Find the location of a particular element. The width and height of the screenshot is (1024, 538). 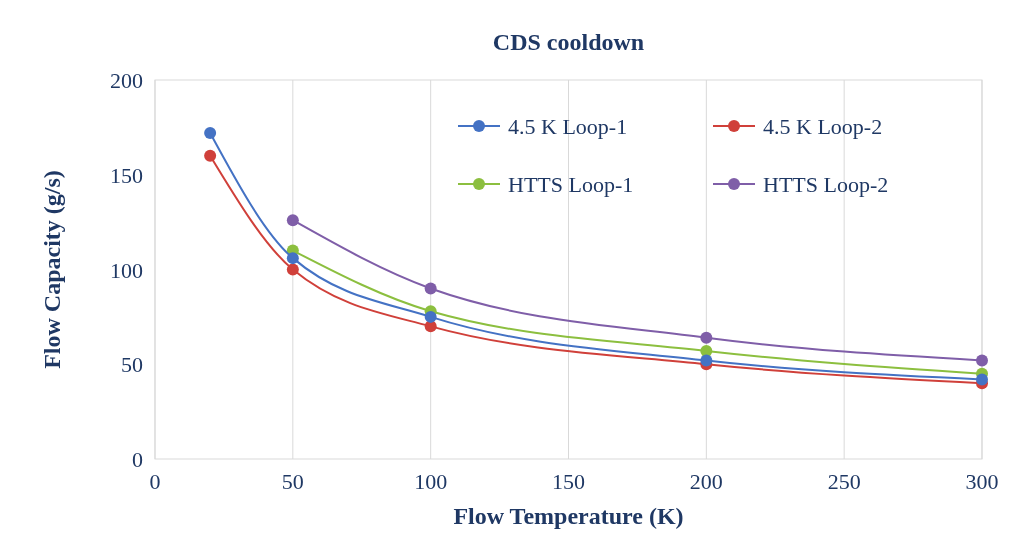

chart-title: CDS cooldown is located at coordinates (568, 42).